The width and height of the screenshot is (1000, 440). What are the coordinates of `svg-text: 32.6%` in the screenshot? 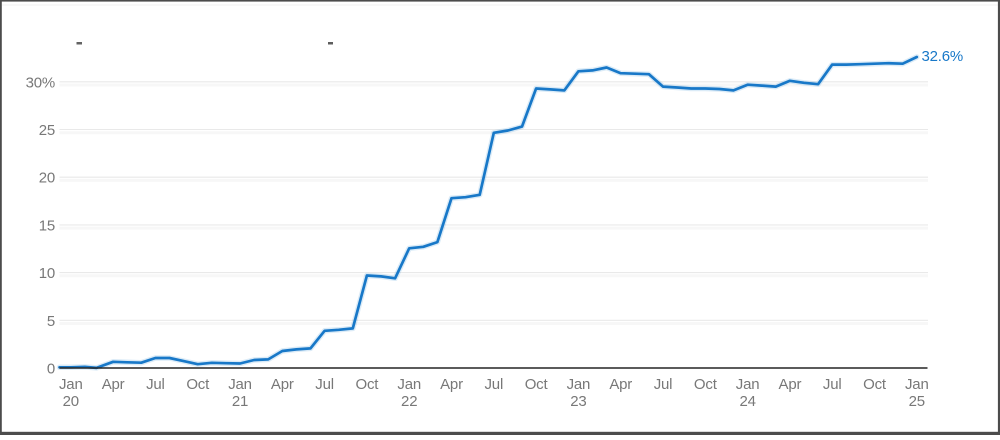 It's located at (943, 56).